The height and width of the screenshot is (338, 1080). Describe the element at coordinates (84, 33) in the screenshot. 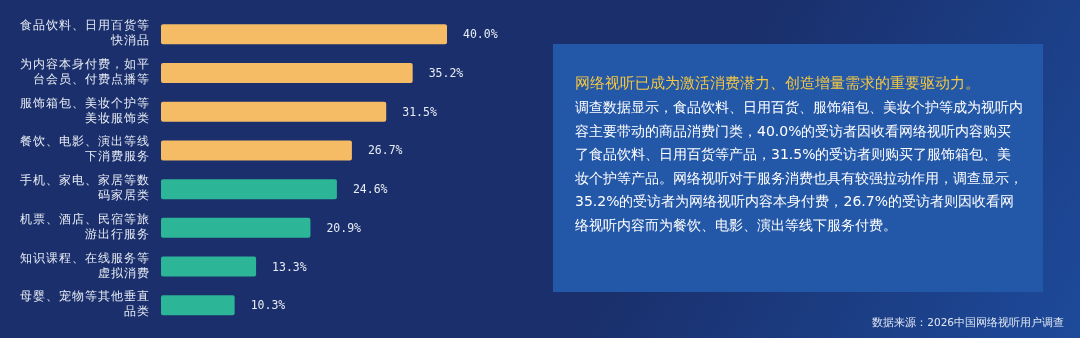

I see `y-tick-label: 食品饮料、日用百货等快消品` at that location.